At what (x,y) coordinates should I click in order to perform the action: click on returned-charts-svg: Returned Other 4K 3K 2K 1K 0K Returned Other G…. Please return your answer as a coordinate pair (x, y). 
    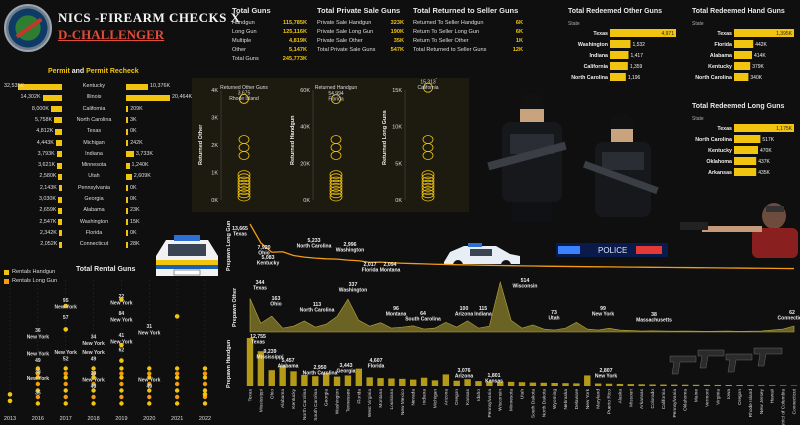
    Looking at the image, I should click on (325, 139).